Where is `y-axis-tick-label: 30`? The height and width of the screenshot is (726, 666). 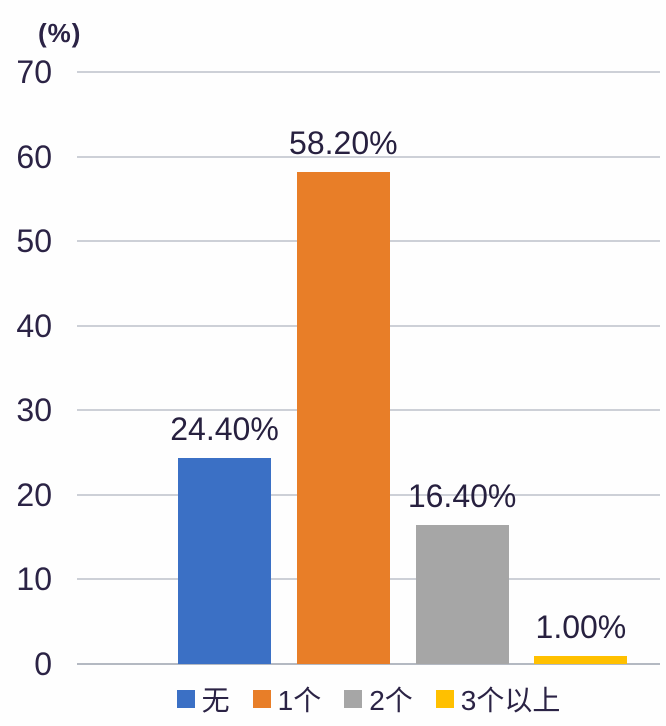
y-axis-tick-label: 30 is located at coordinates (34, 410).